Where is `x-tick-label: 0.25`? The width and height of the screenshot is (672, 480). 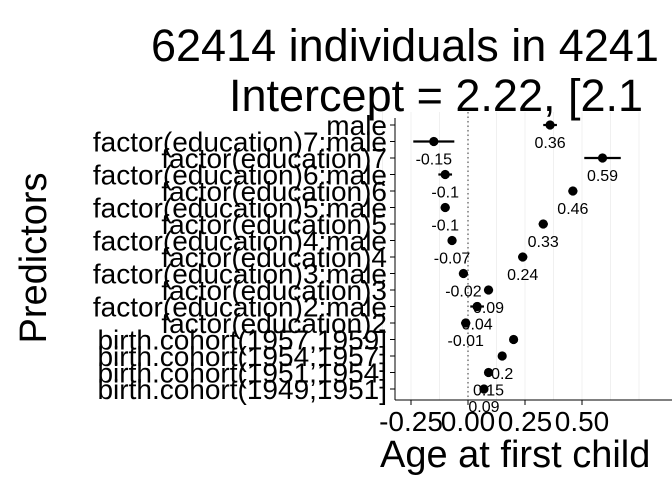 x-tick-label: 0.25 is located at coordinates (525, 421).